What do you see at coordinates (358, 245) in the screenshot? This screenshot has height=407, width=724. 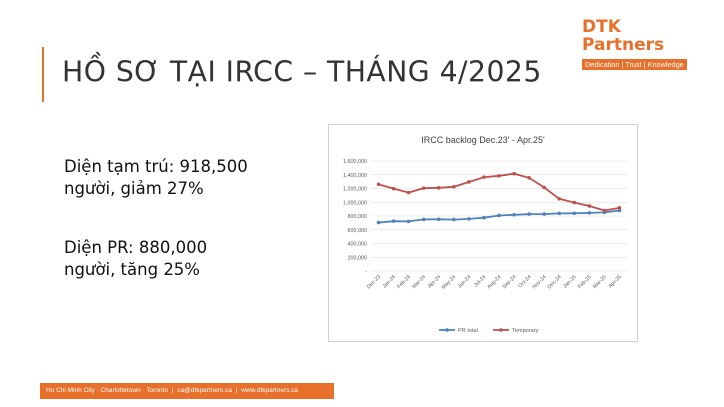 I see `y-tick-label: 400,000` at bounding box center [358, 245].